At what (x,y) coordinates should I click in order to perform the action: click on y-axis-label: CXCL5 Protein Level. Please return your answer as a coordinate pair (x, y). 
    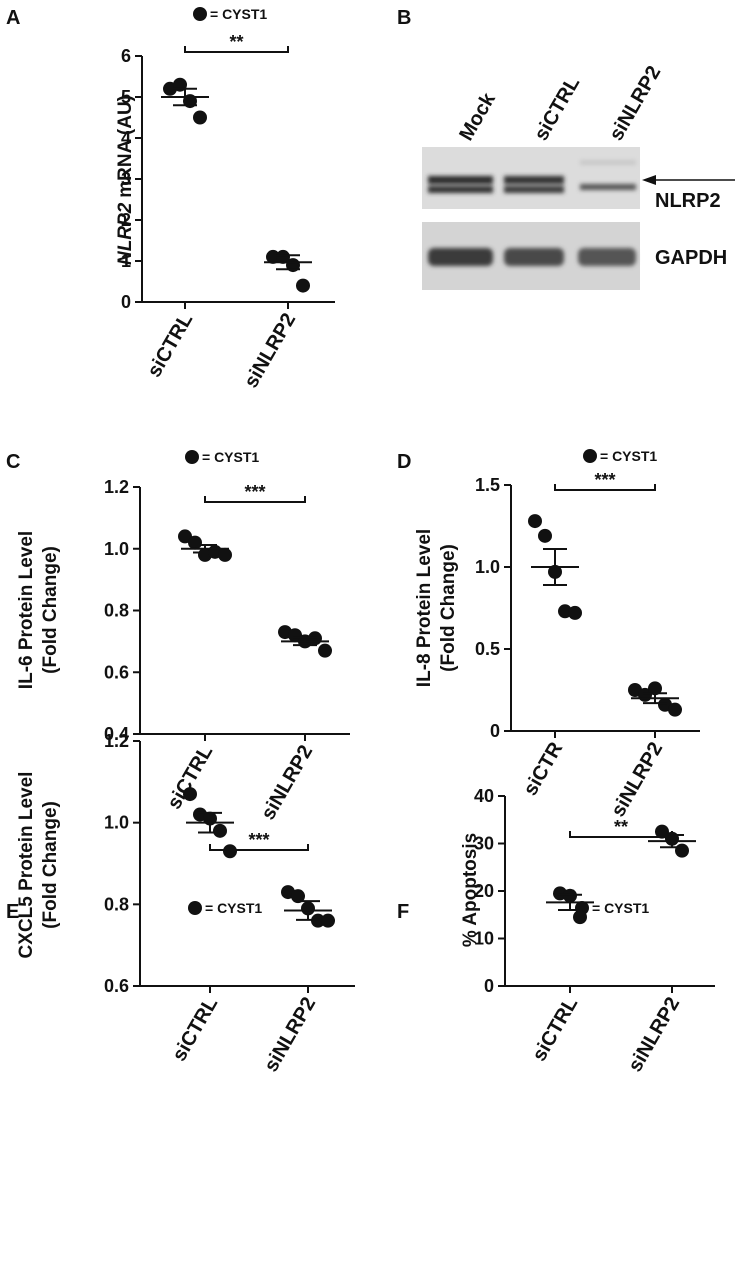
    Looking at the image, I should click on (26, 865).